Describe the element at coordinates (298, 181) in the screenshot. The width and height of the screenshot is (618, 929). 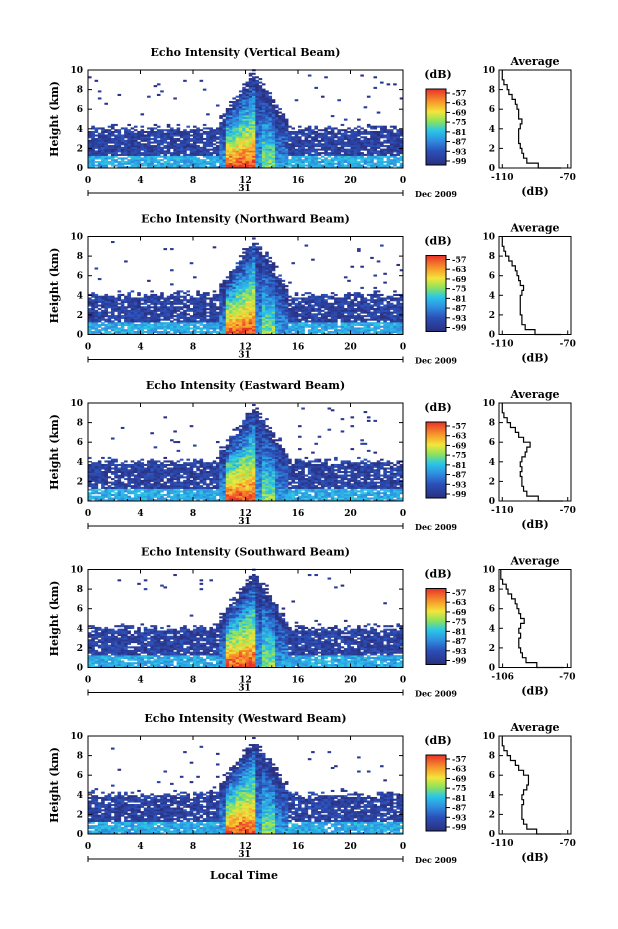
I see `x-tick-label: 16` at that location.